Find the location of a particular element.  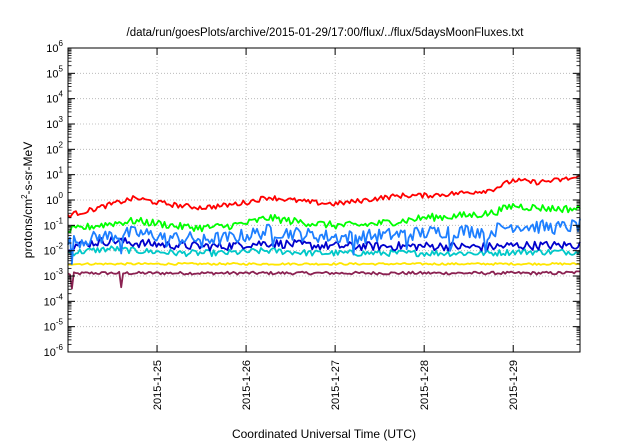

y-tick-label-exponent: -5 is located at coordinates (60, 322).